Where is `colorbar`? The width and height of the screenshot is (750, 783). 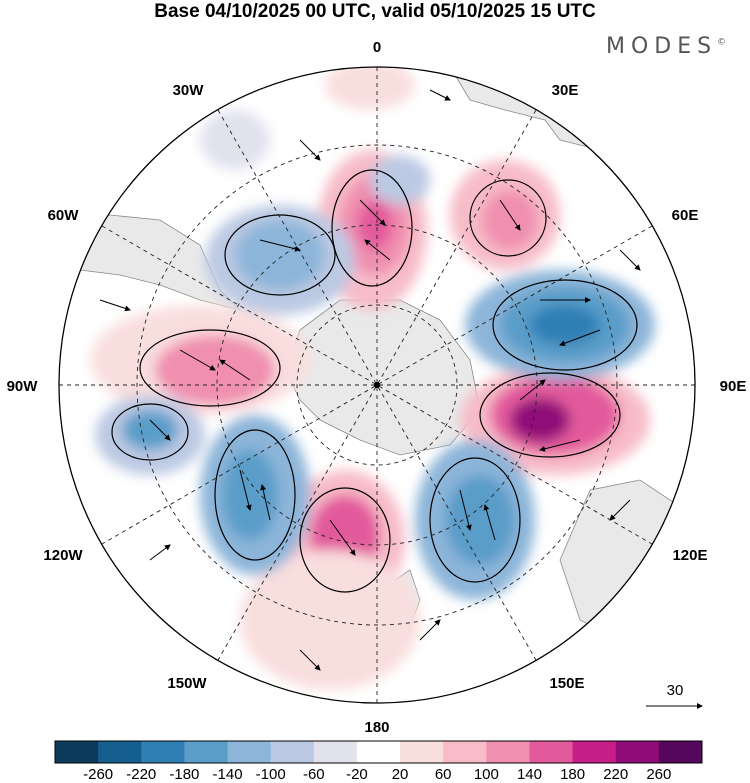 colorbar is located at coordinates (378, 752).